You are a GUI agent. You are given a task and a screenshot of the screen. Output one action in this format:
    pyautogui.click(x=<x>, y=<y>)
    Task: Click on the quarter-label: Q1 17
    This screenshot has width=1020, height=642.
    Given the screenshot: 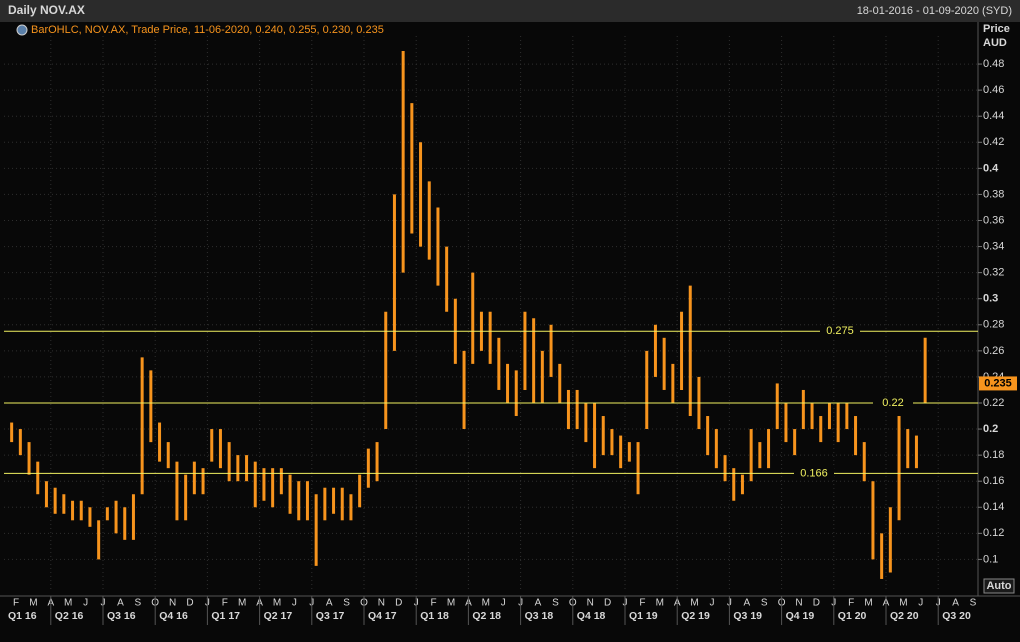 What is the action you would take?
    pyautogui.click(x=225, y=616)
    